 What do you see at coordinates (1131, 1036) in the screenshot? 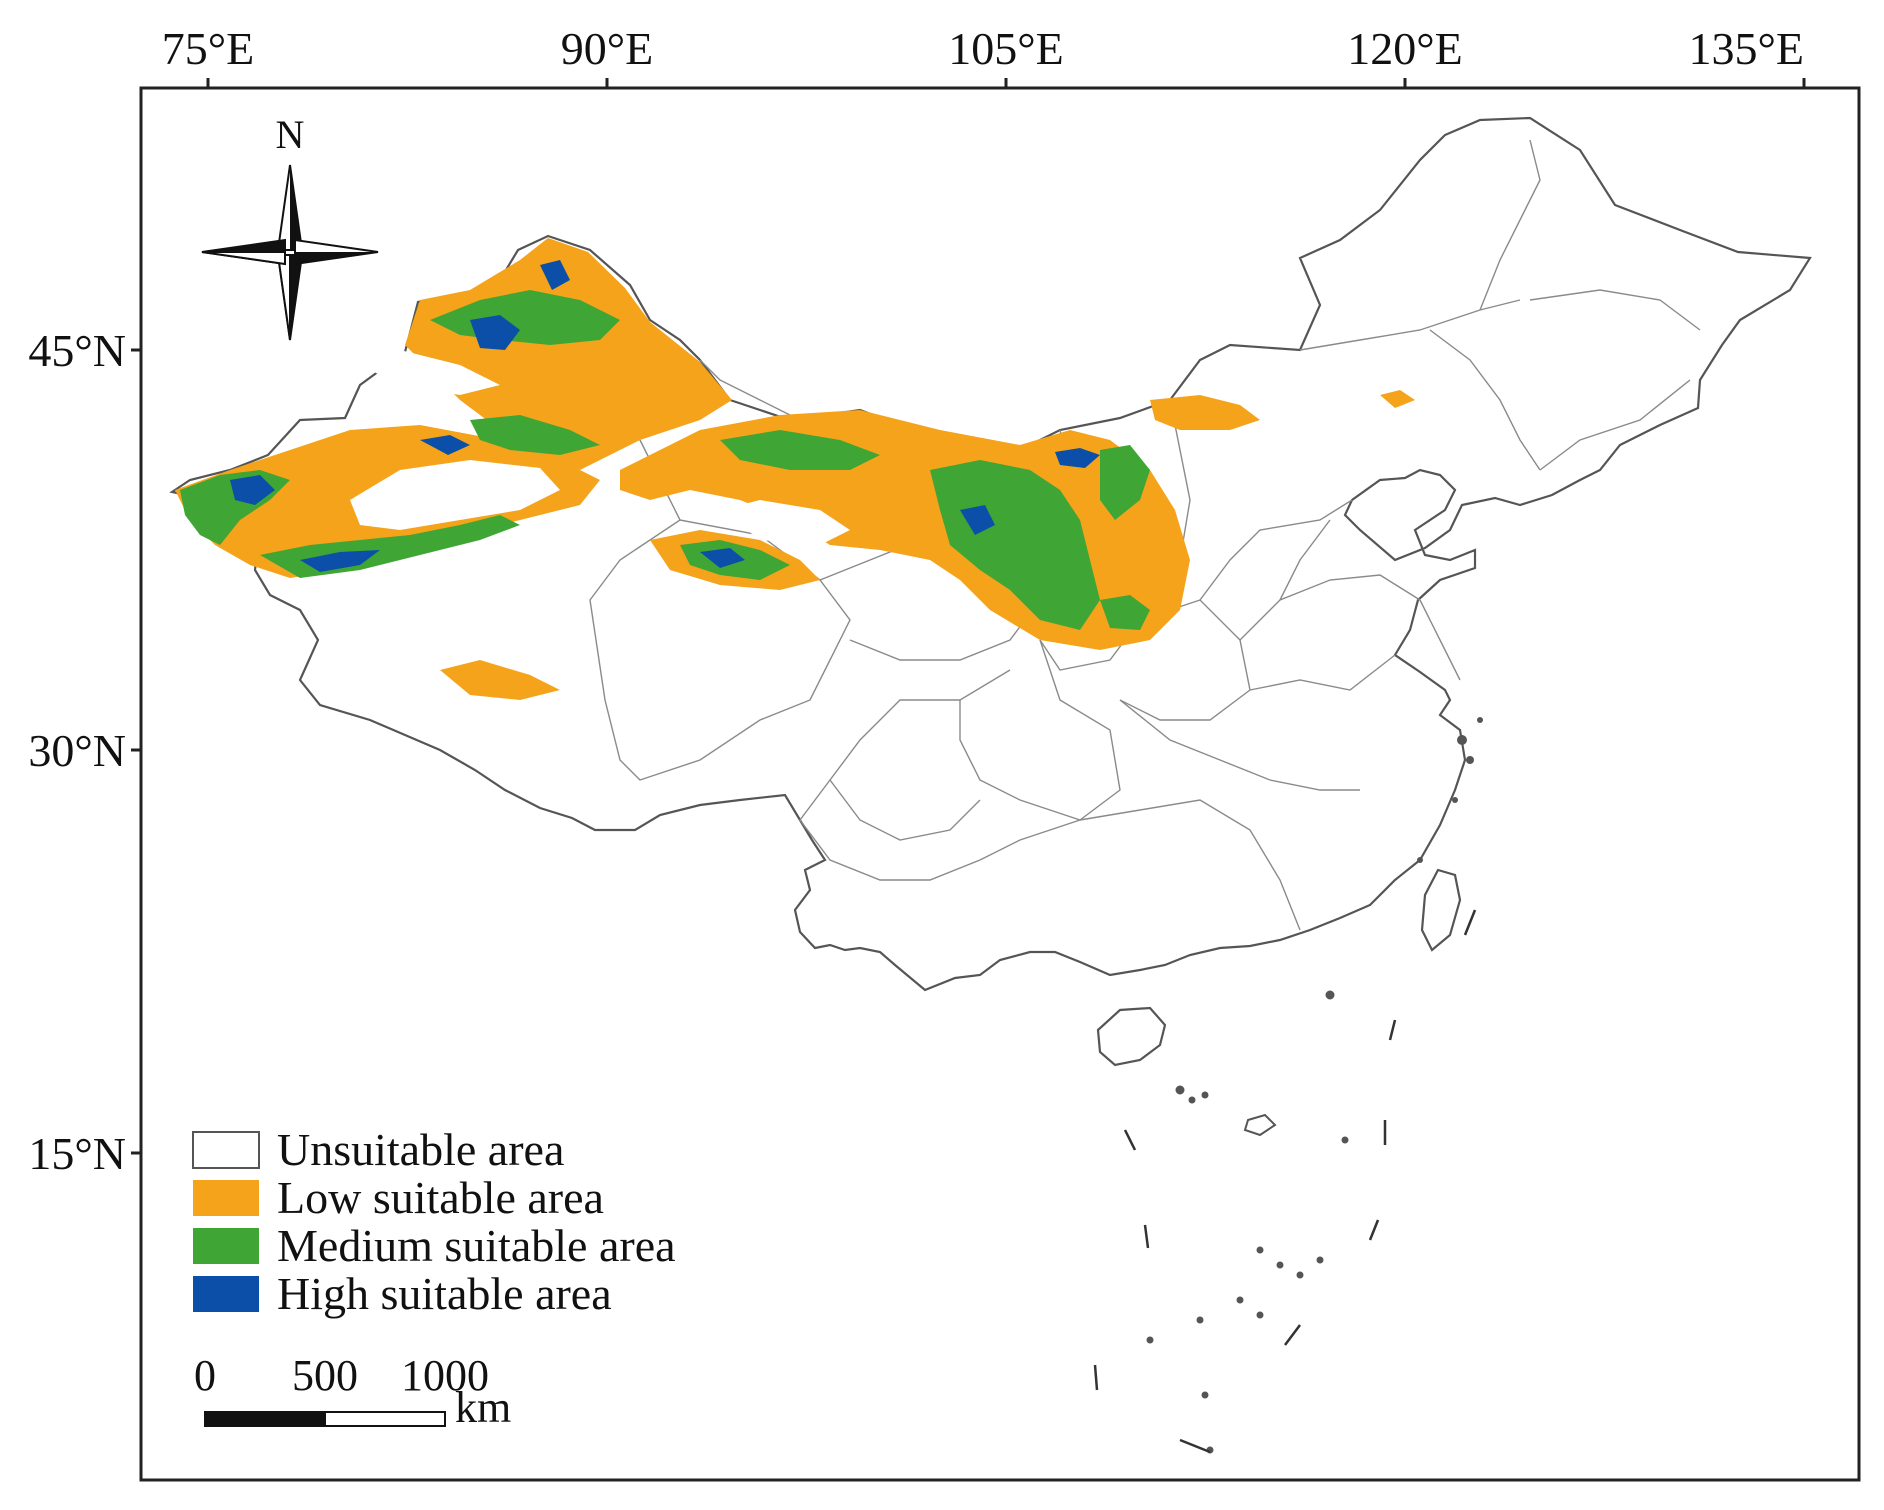
I see `hainan-island` at bounding box center [1131, 1036].